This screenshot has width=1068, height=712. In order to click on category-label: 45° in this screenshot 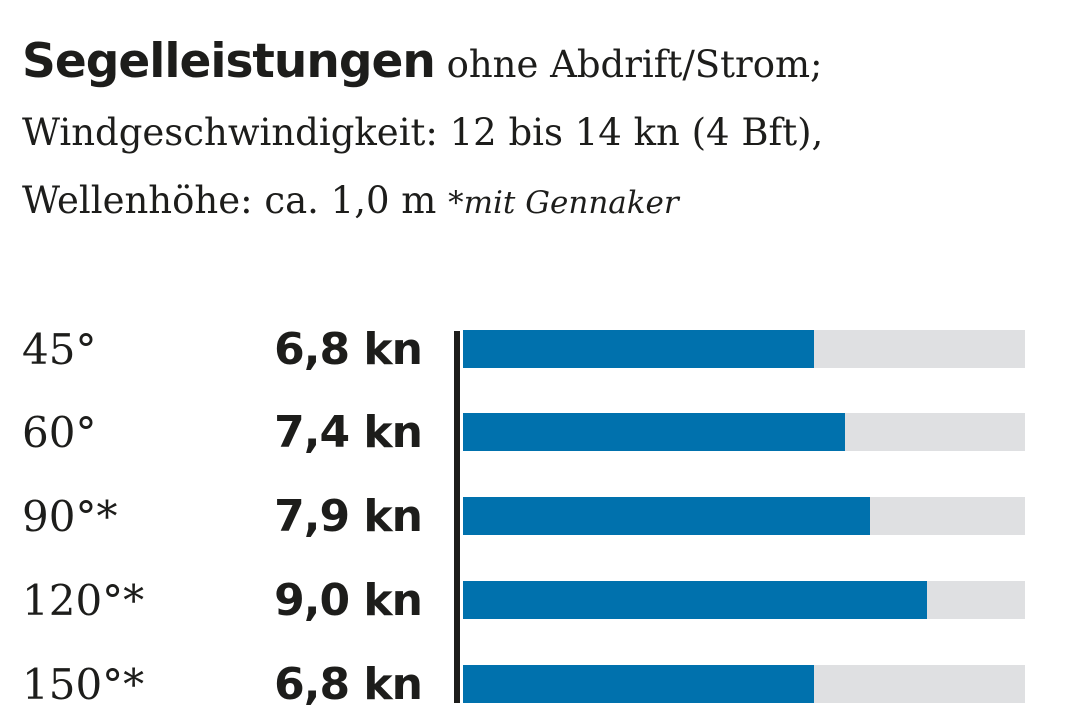, I will do `click(59, 349)`.